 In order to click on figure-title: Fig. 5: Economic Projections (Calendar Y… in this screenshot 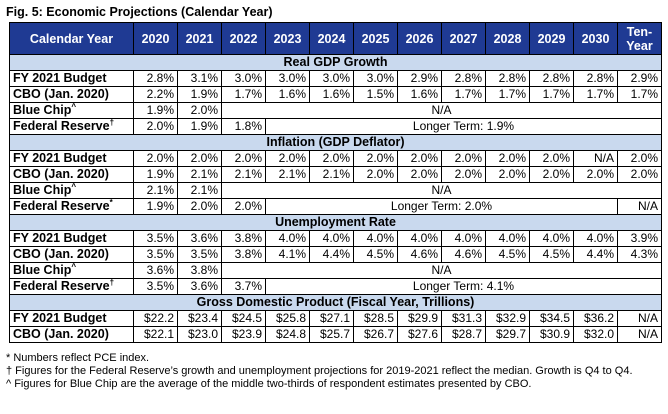, I will do `click(139, 12)`.